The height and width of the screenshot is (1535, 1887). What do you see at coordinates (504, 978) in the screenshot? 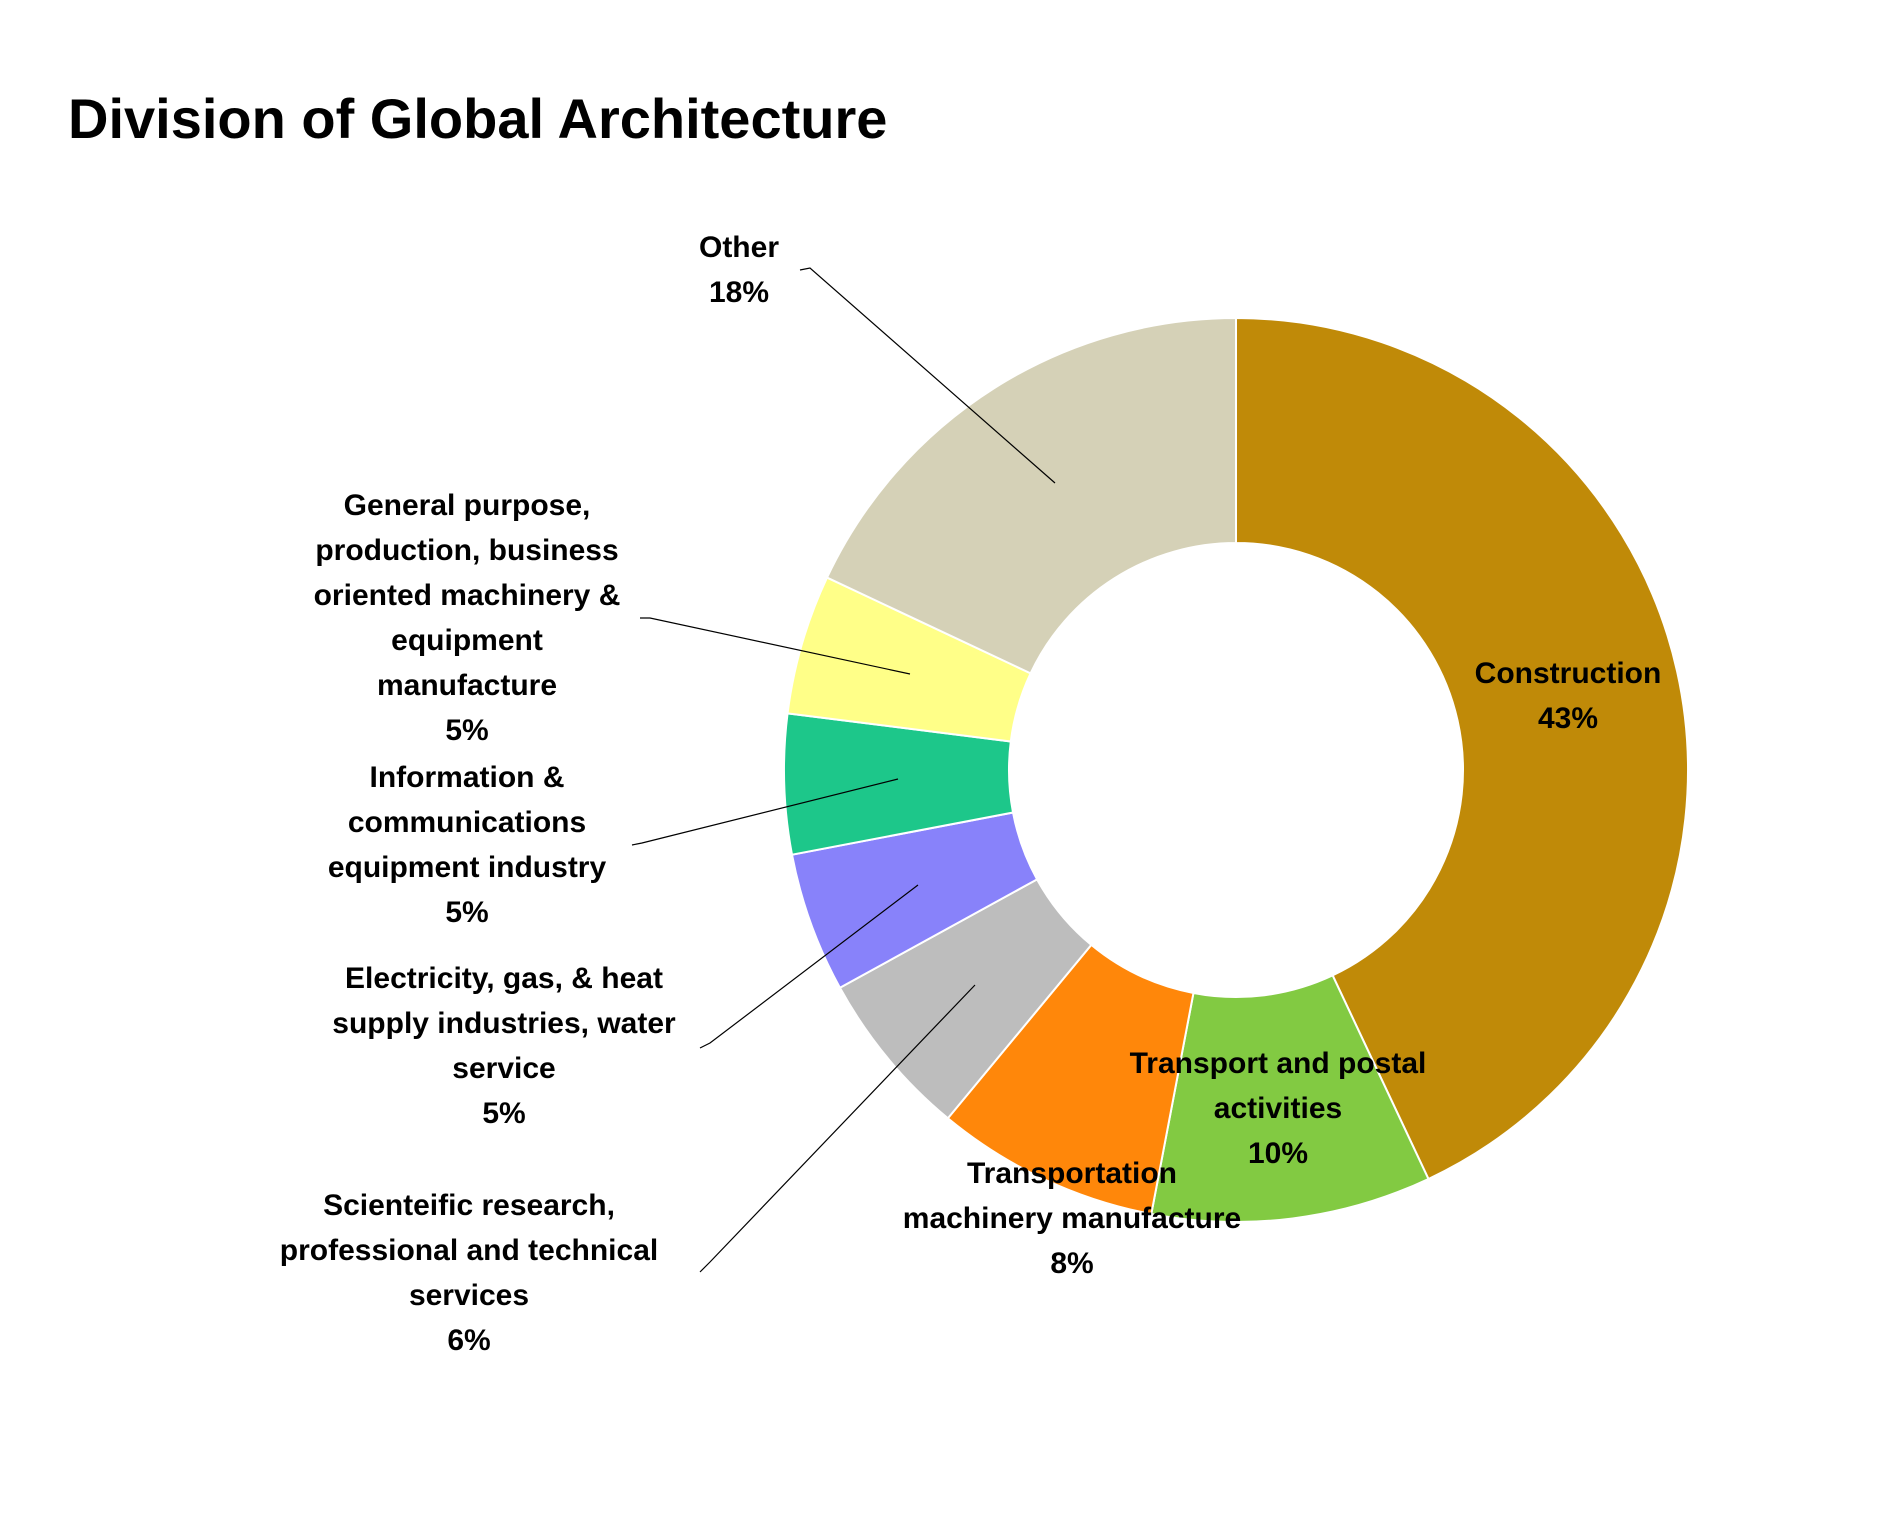
I see `slice-label-line: Electricity, gas, & heat` at bounding box center [504, 978].